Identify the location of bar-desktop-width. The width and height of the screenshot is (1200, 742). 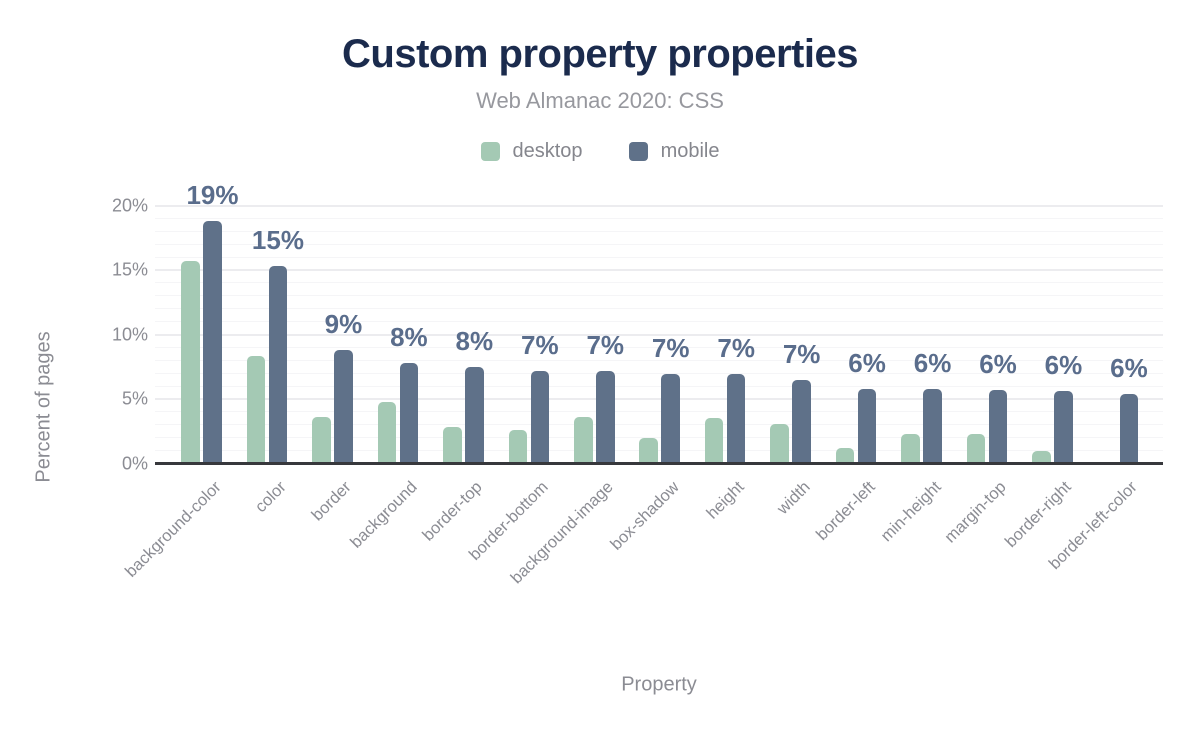
(779, 443).